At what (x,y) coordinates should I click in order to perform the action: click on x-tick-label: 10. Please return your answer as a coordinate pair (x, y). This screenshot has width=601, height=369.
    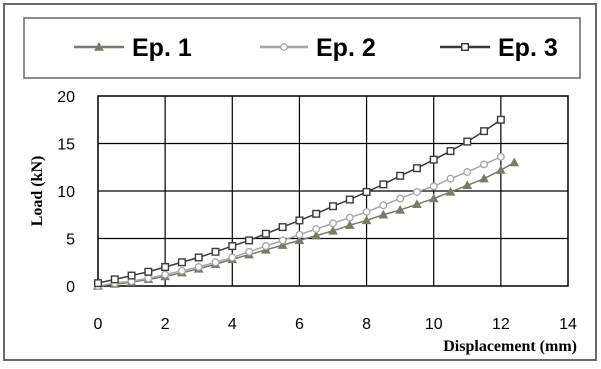
    Looking at the image, I should click on (434, 324).